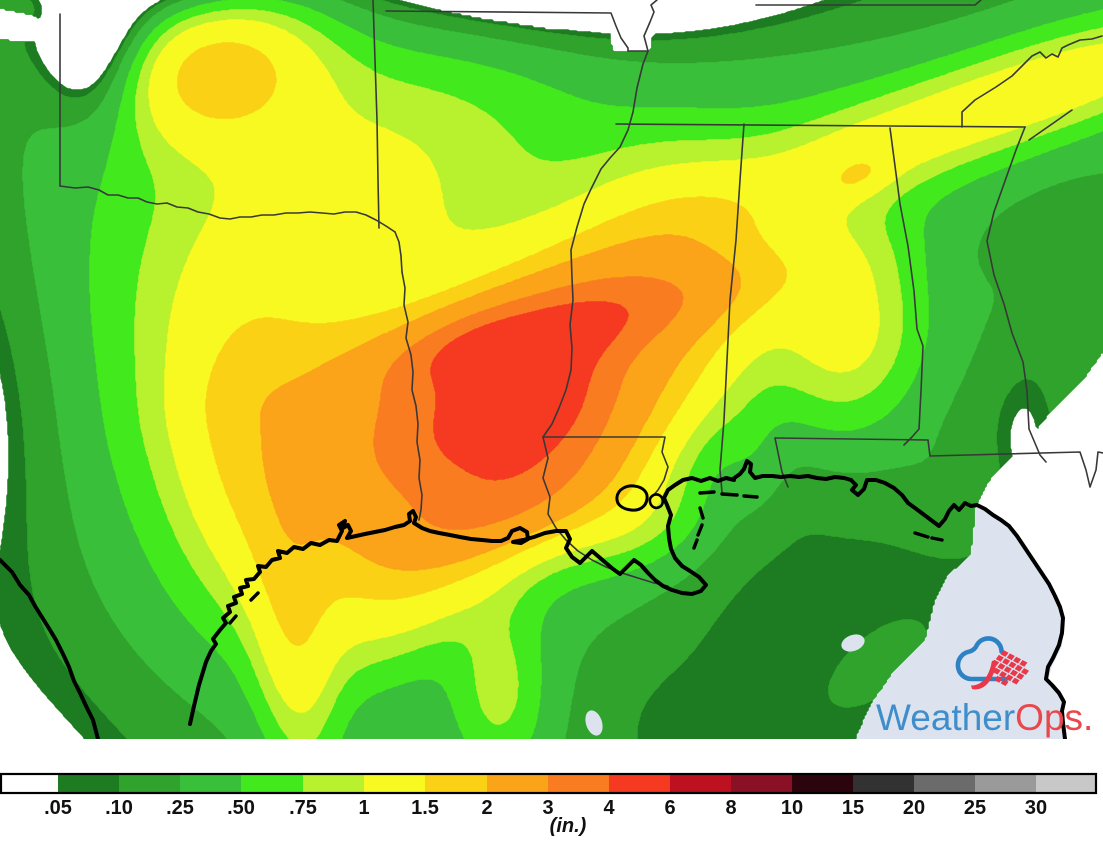 This screenshot has height=865, width=1103. I want to click on svg-text: (in.), so click(568, 826).